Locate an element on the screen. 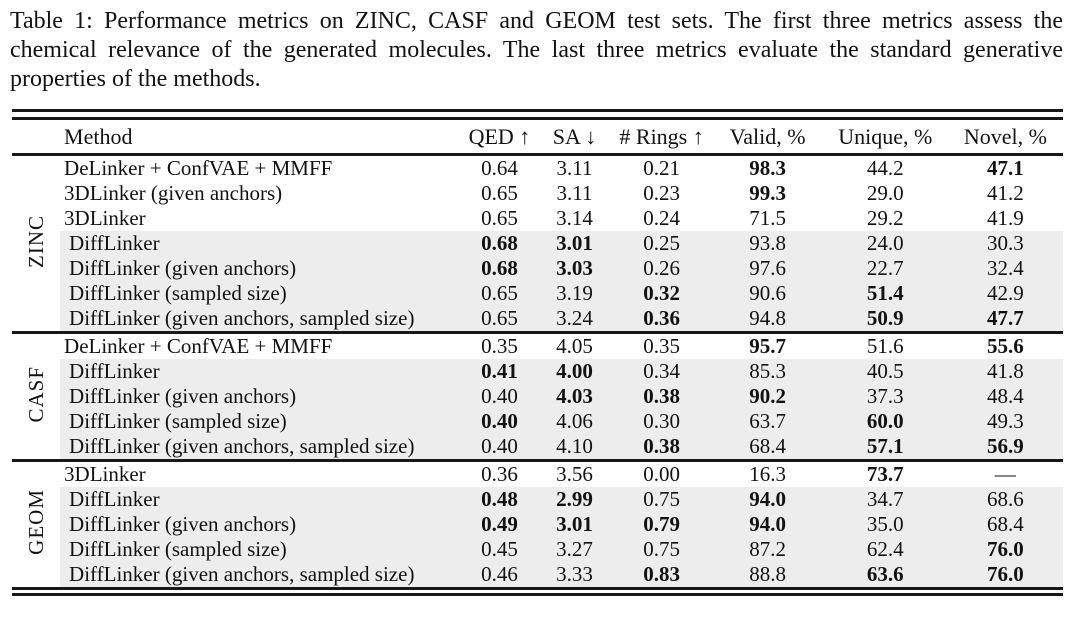 The image size is (1080, 631). metric-value: 3.24 is located at coordinates (574, 319).